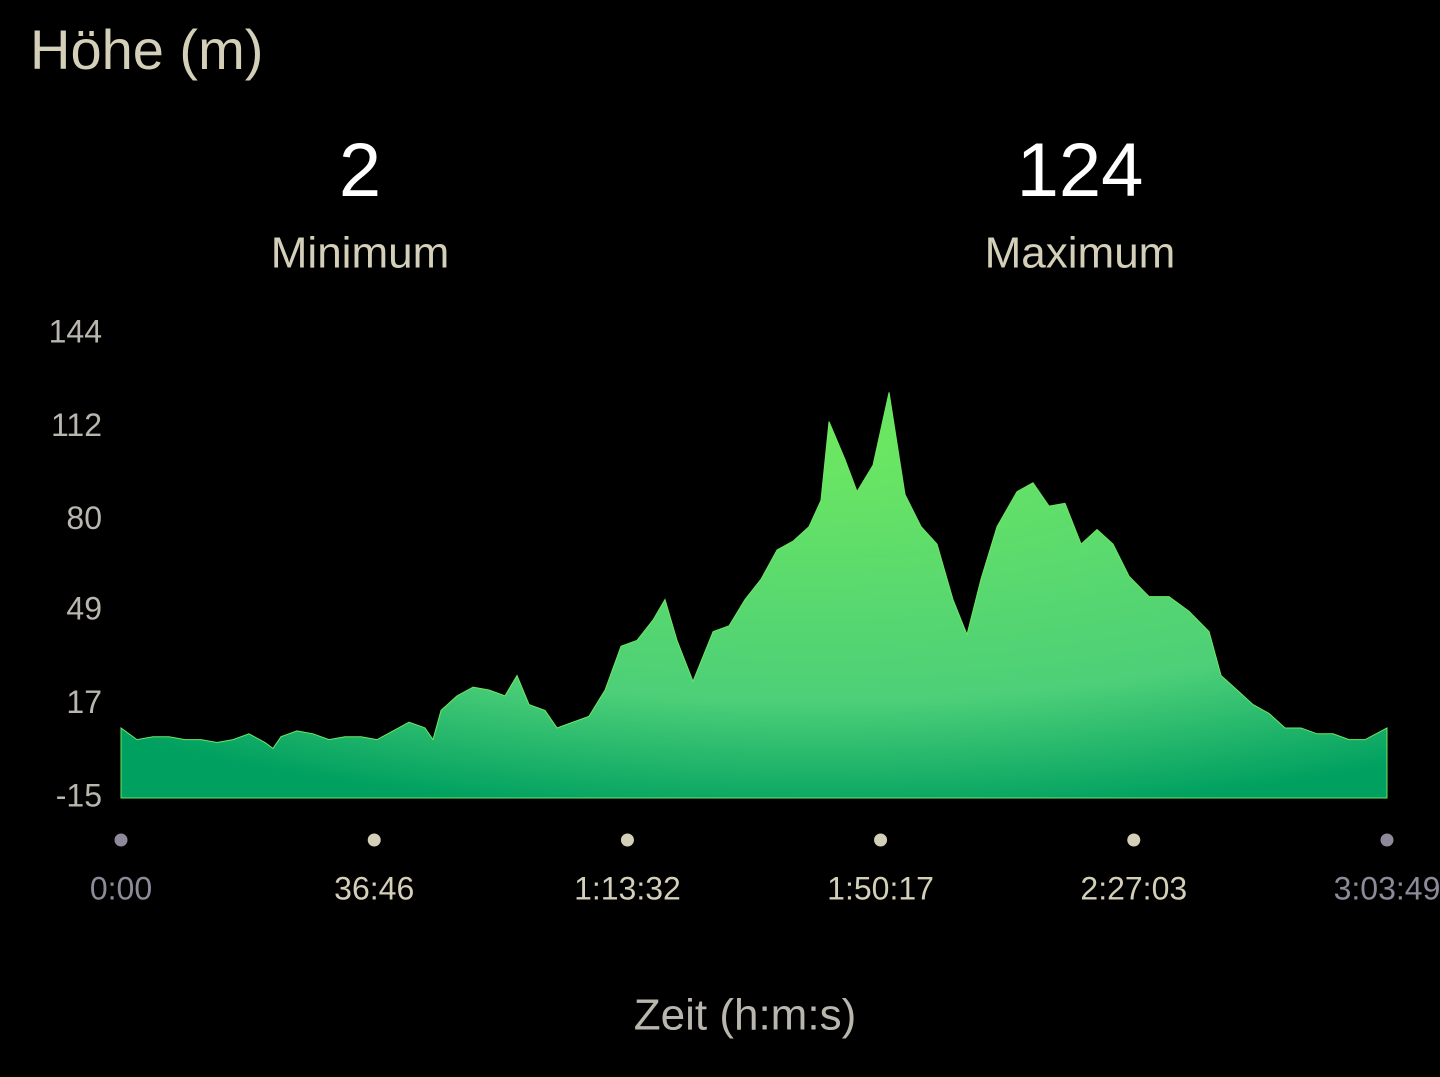 The height and width of the screenshot is (1077, 1440). What do you see at coordinates (627, 888) in the screenshot?
I see `x-tick-label: 1:13:32` at bounding box center [627, 888].